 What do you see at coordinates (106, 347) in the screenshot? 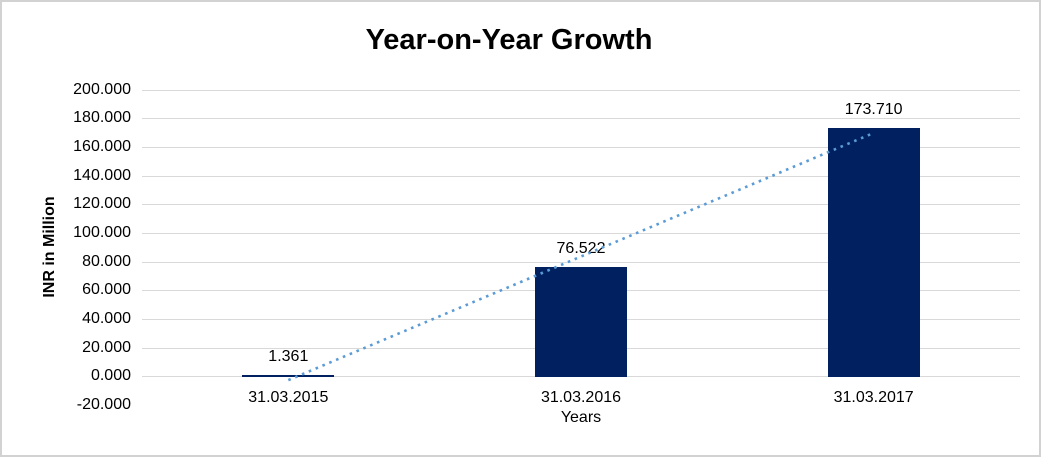
I see `y-tick-label: 20.000` at bounding box center [106, 347].